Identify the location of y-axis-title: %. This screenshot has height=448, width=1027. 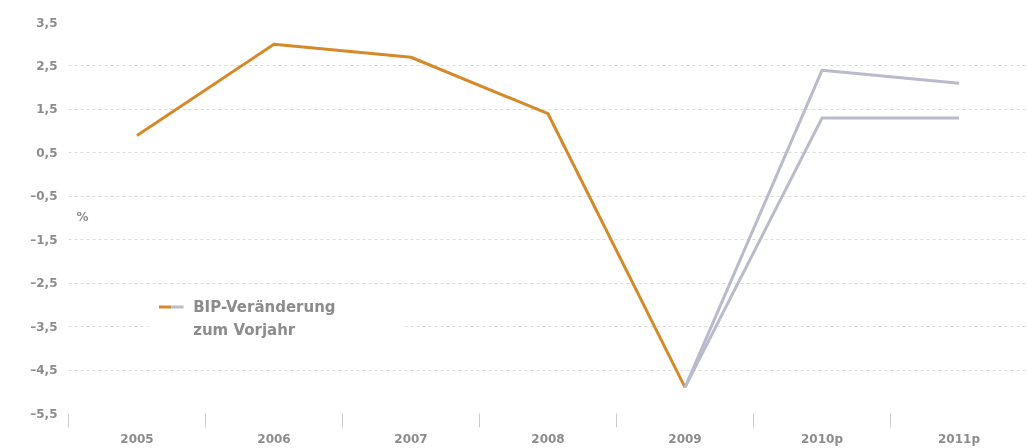
(82, 216).